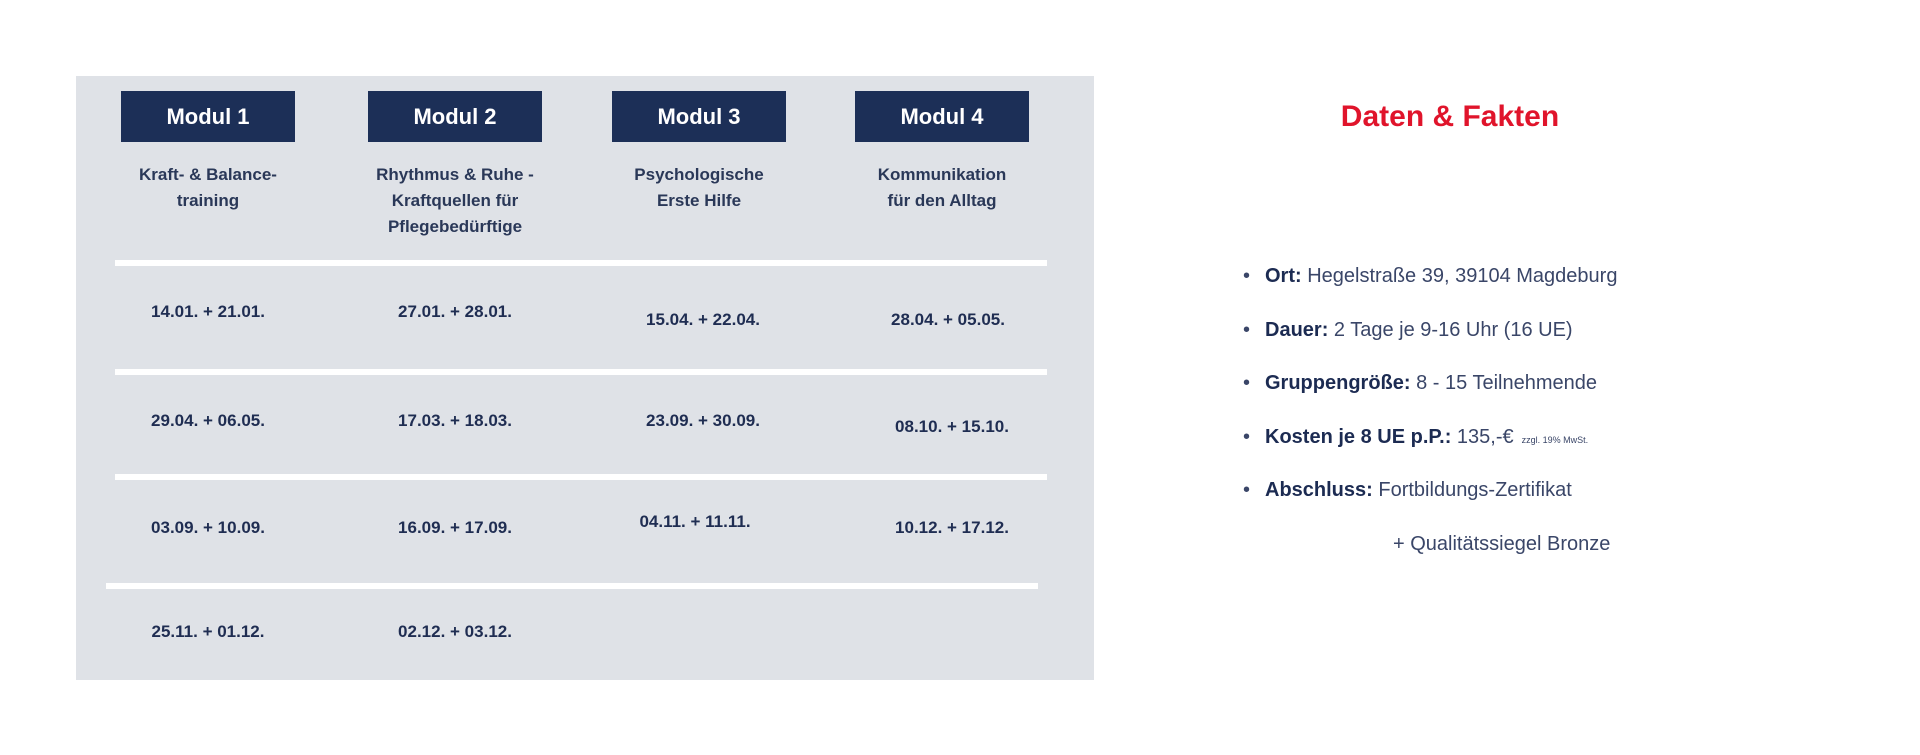 This screenshot has width=1920, height=755. What do you see at coordinates (699, 116) in the screenshot?
I see `module-header-3: Modul 3` at bounding box center [699, 116].